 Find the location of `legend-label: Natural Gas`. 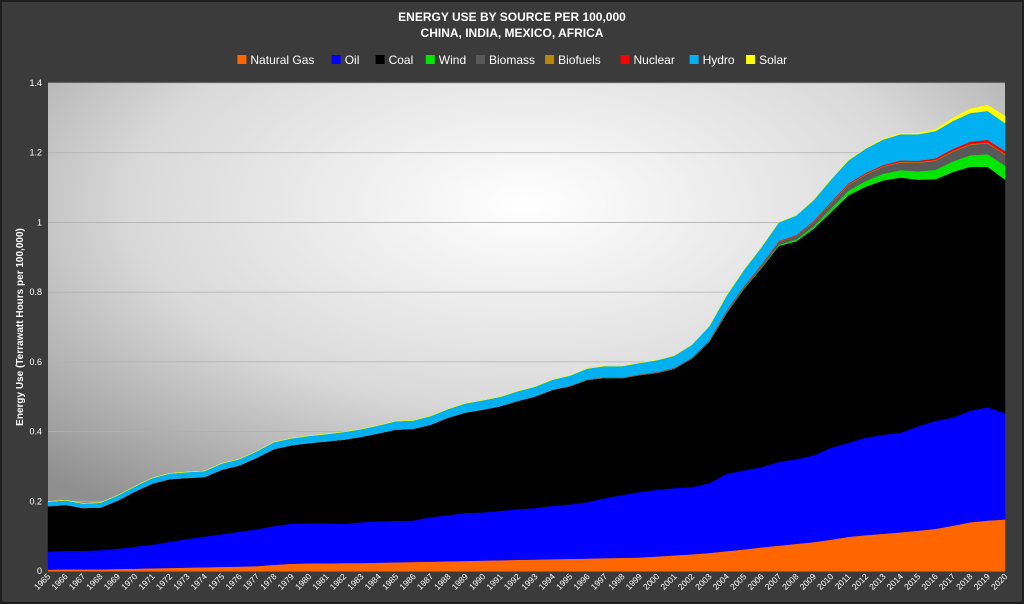

legend-label: Natural Gas is located at coordinates (282, 60).